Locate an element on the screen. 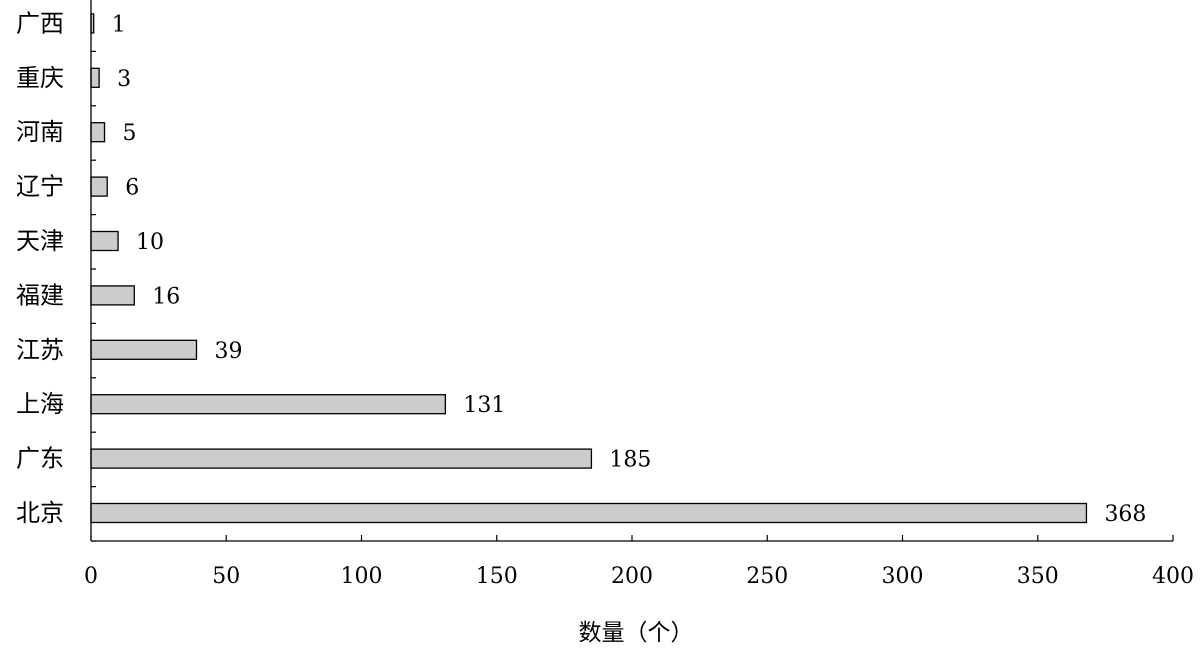  value-label: 10 is located at coordinates (150, 242).